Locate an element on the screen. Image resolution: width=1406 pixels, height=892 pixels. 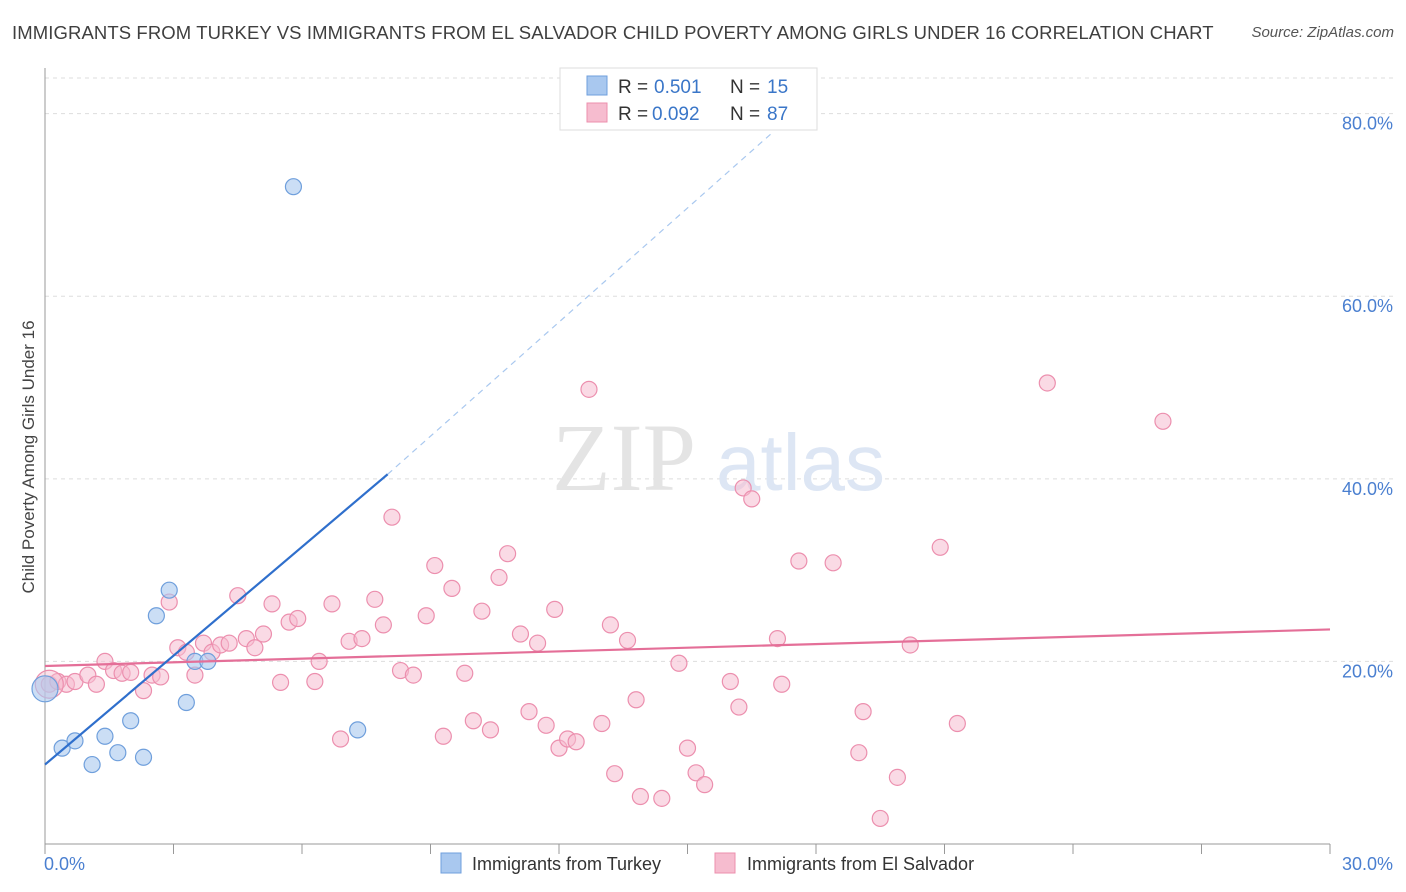
legend-n-label-turkey: N = is located at coordinates (745, 87).